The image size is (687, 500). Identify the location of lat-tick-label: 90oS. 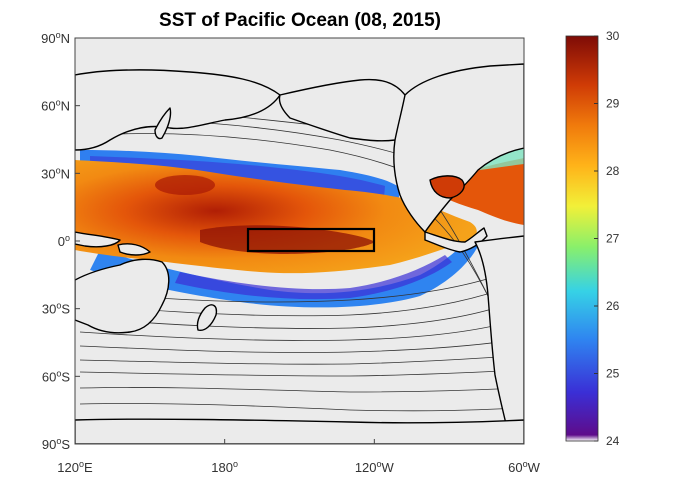
(56, 444).